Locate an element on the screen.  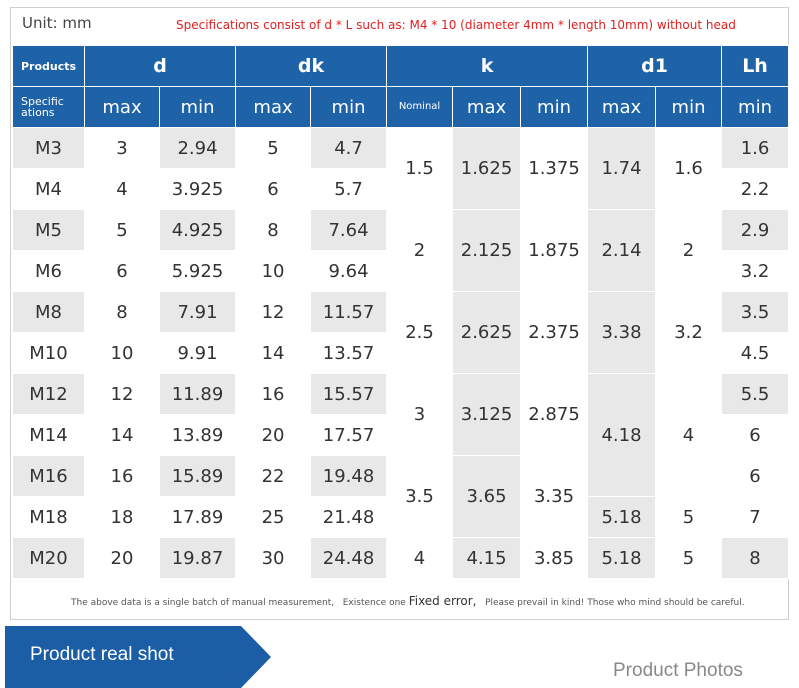
table-row: M4 4 3.925 6 5.7 2.2 is located at coordinates (401, 189).